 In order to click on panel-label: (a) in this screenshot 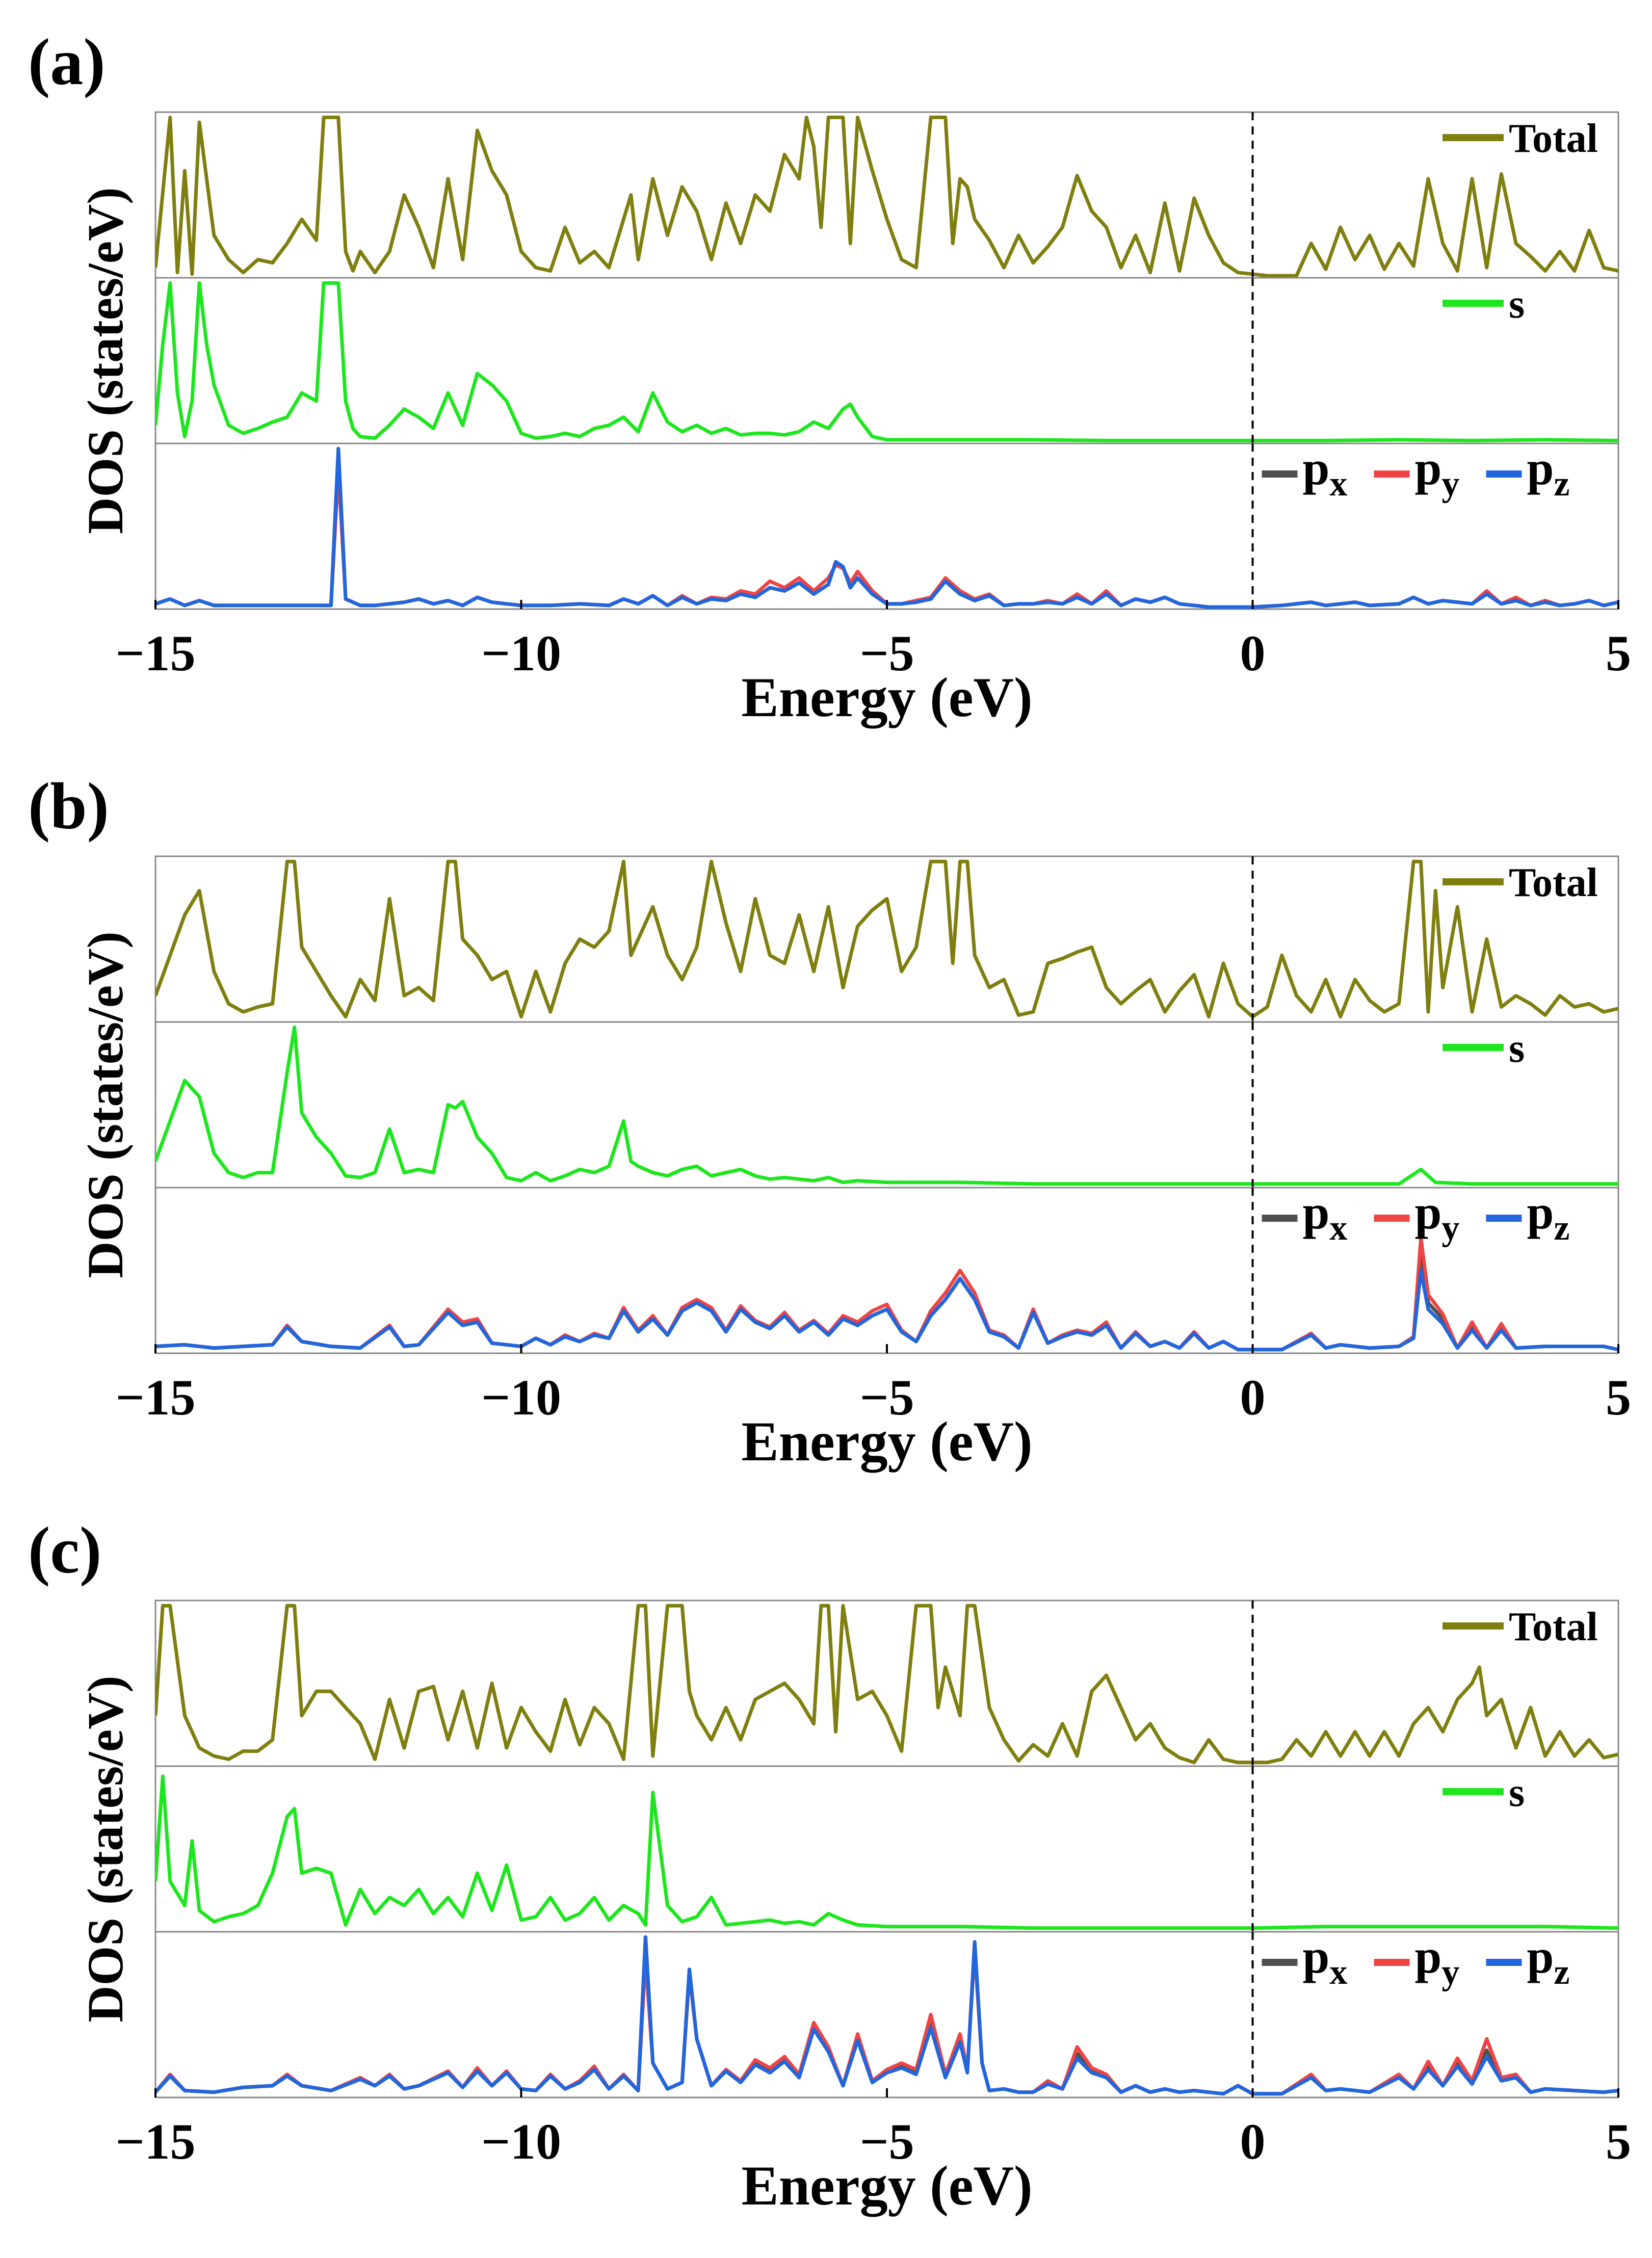, I will do `click(67, 62)`.